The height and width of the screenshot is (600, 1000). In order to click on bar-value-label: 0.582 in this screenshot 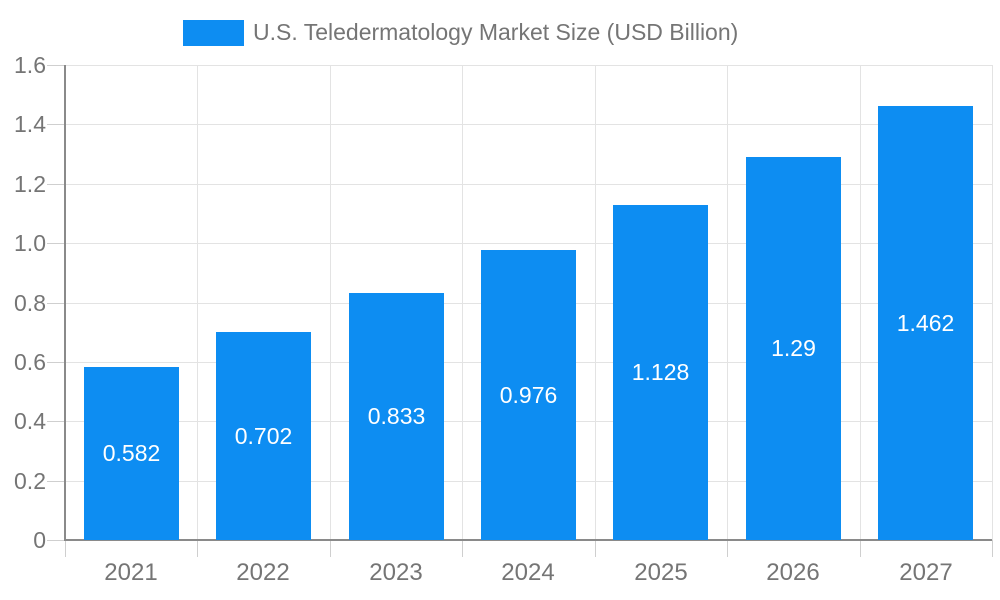, I will do `click(131, 453)`.